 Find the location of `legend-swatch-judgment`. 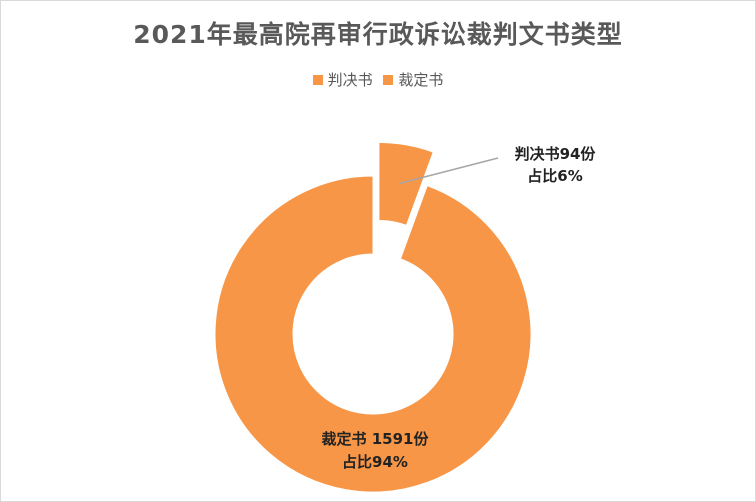

legend-swatch-judgment is located at coordinates (317, 79).